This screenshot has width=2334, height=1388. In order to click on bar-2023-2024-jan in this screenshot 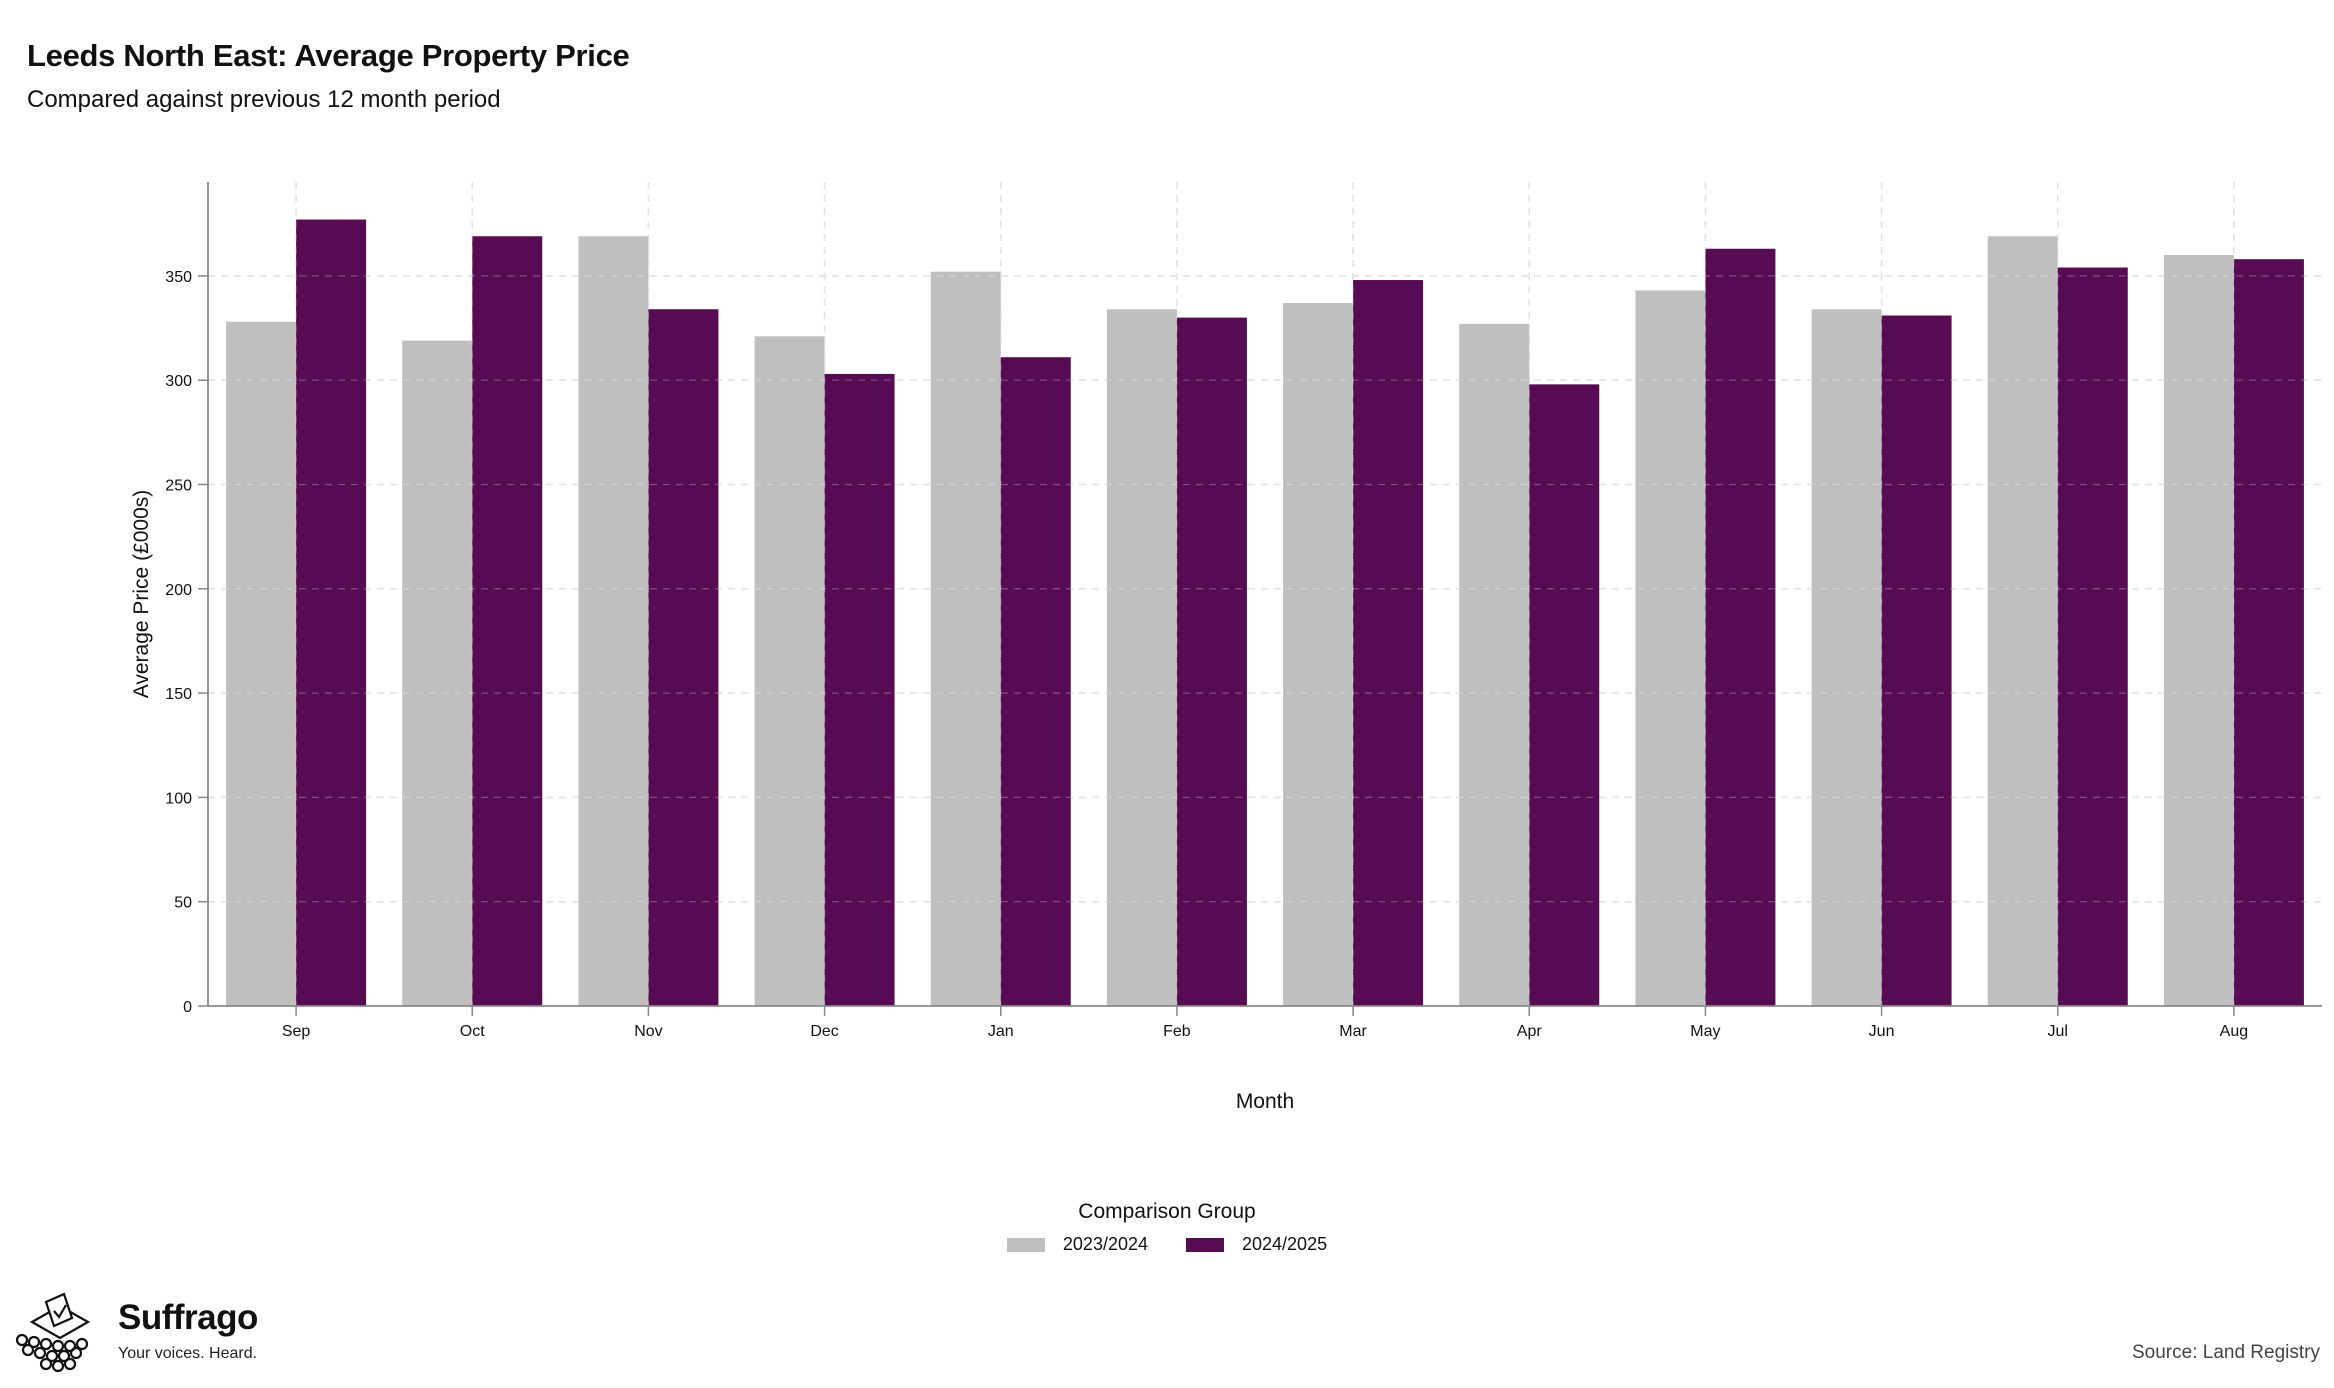, I will do `click(965, 638)`.